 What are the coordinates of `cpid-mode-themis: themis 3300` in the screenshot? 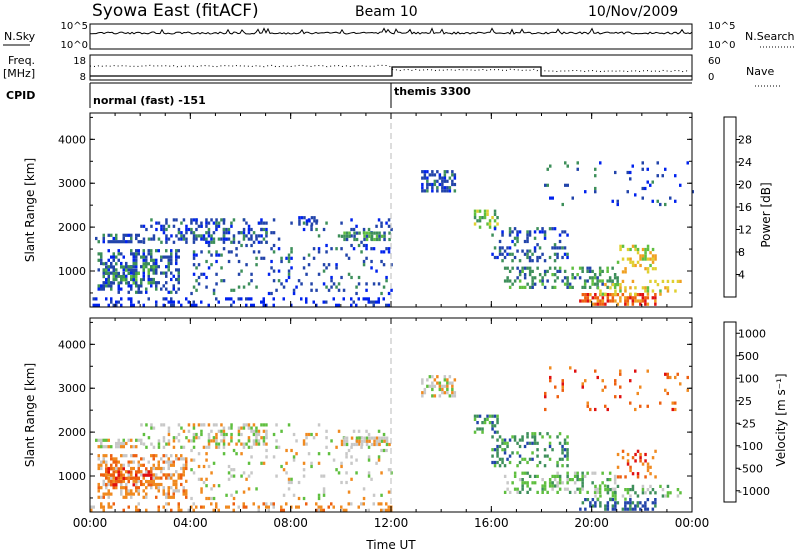 It's located at (432, 91).